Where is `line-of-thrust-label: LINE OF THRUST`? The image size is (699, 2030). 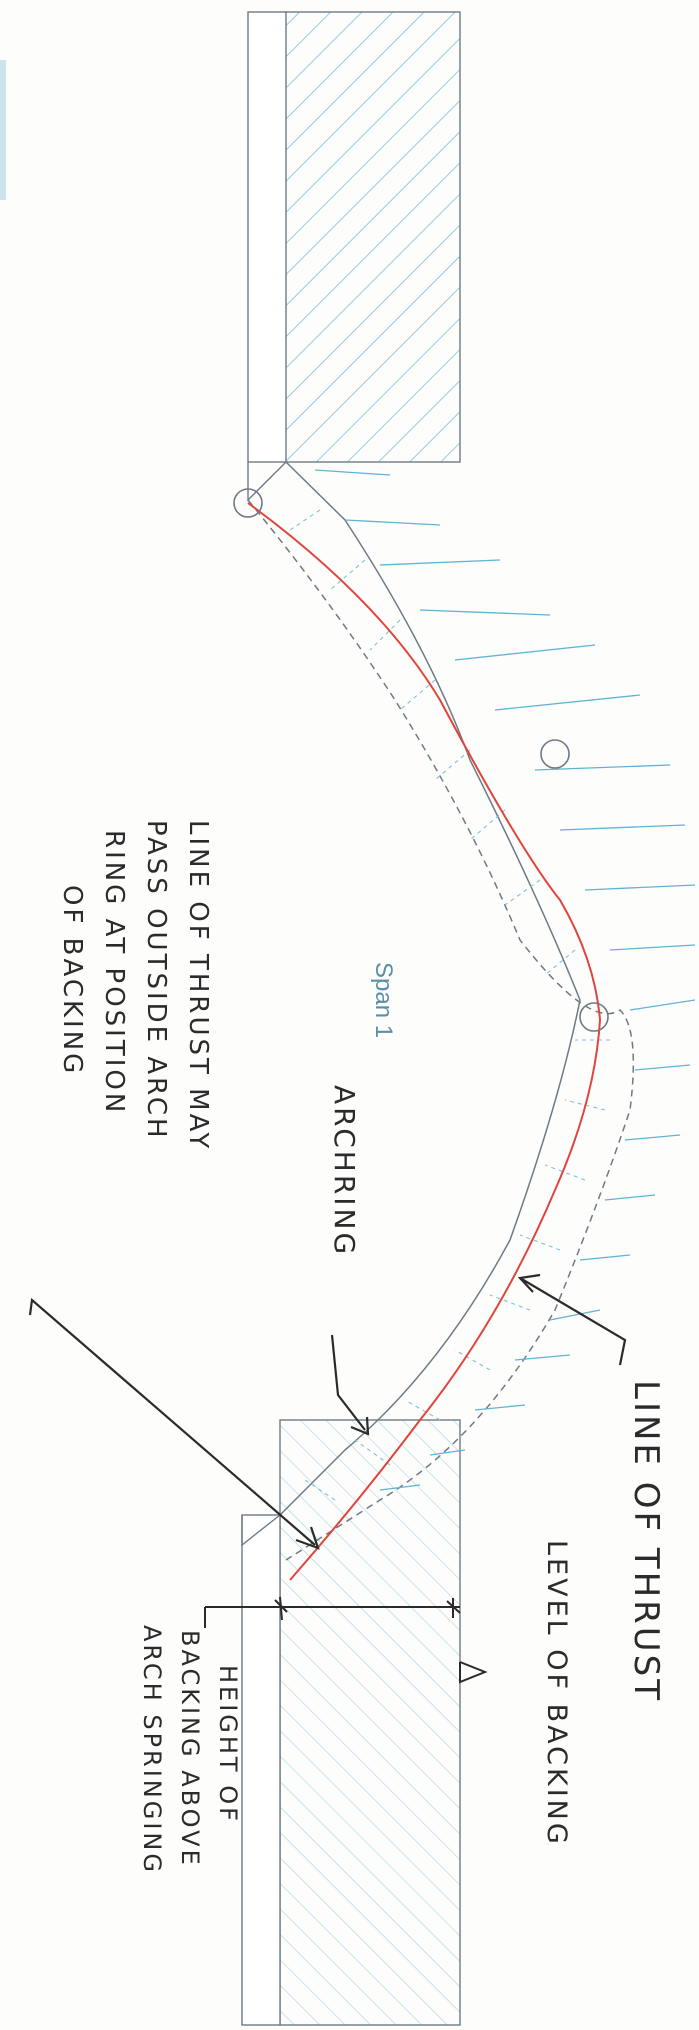 line-of-thrust-label: LINE OF THRUST is located at coordinates (646, 1541).